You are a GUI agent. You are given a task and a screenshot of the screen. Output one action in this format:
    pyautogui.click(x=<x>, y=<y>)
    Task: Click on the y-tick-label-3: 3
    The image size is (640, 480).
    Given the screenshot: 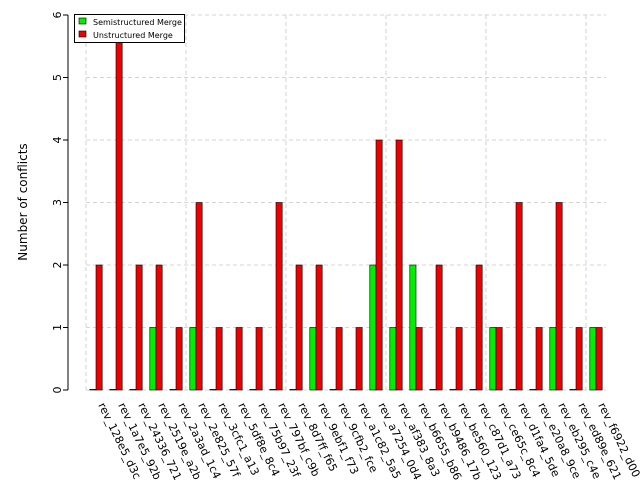 What is the action you would take?
    pyautogui.click(x=57, y=202)
    